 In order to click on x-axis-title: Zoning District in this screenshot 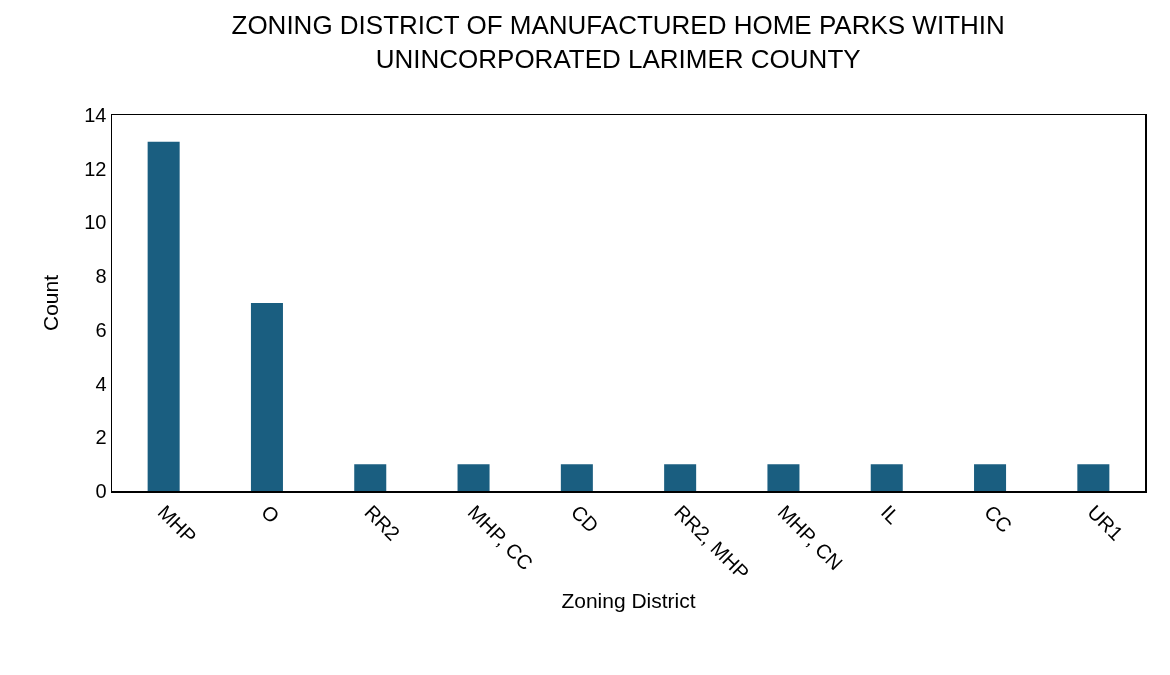, I will do `click(628, 600)`.